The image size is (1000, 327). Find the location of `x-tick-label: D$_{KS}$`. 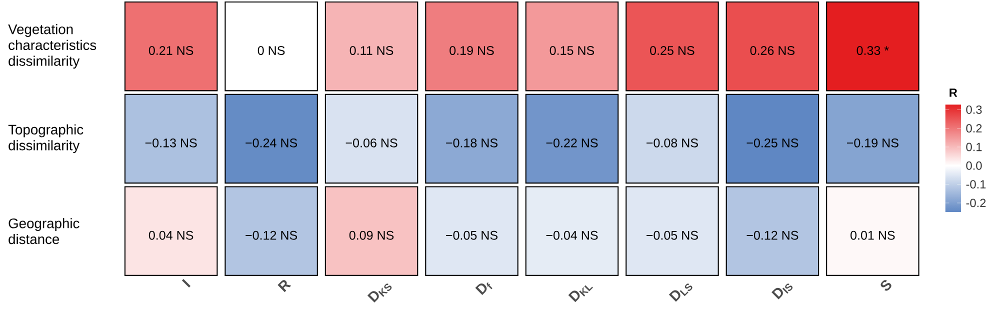

x-tick-label: D$_{KS}$ is located at coordinates (379, 293).